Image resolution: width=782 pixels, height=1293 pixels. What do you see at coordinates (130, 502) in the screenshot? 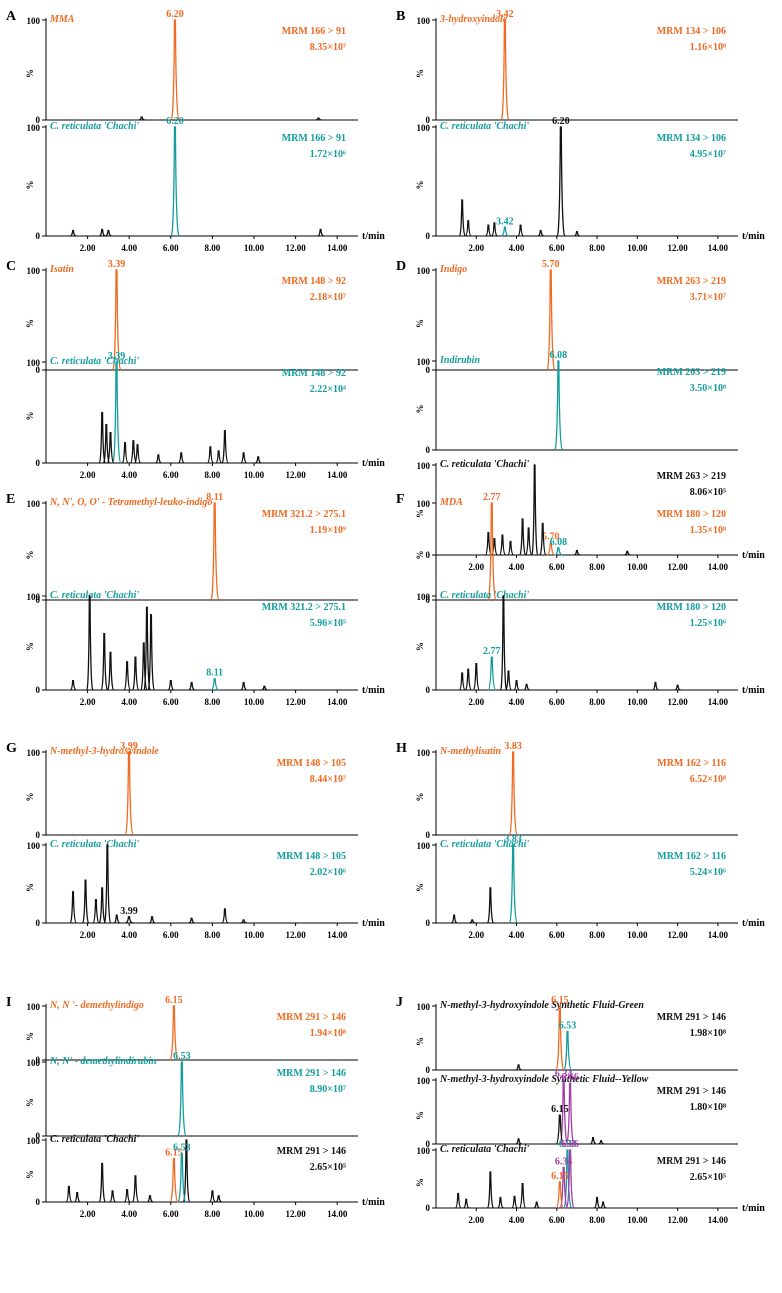
I see `trace-label: N, N', O, O' - Tetramethyl-leuko-indigo` at bounding box center [130, 502].